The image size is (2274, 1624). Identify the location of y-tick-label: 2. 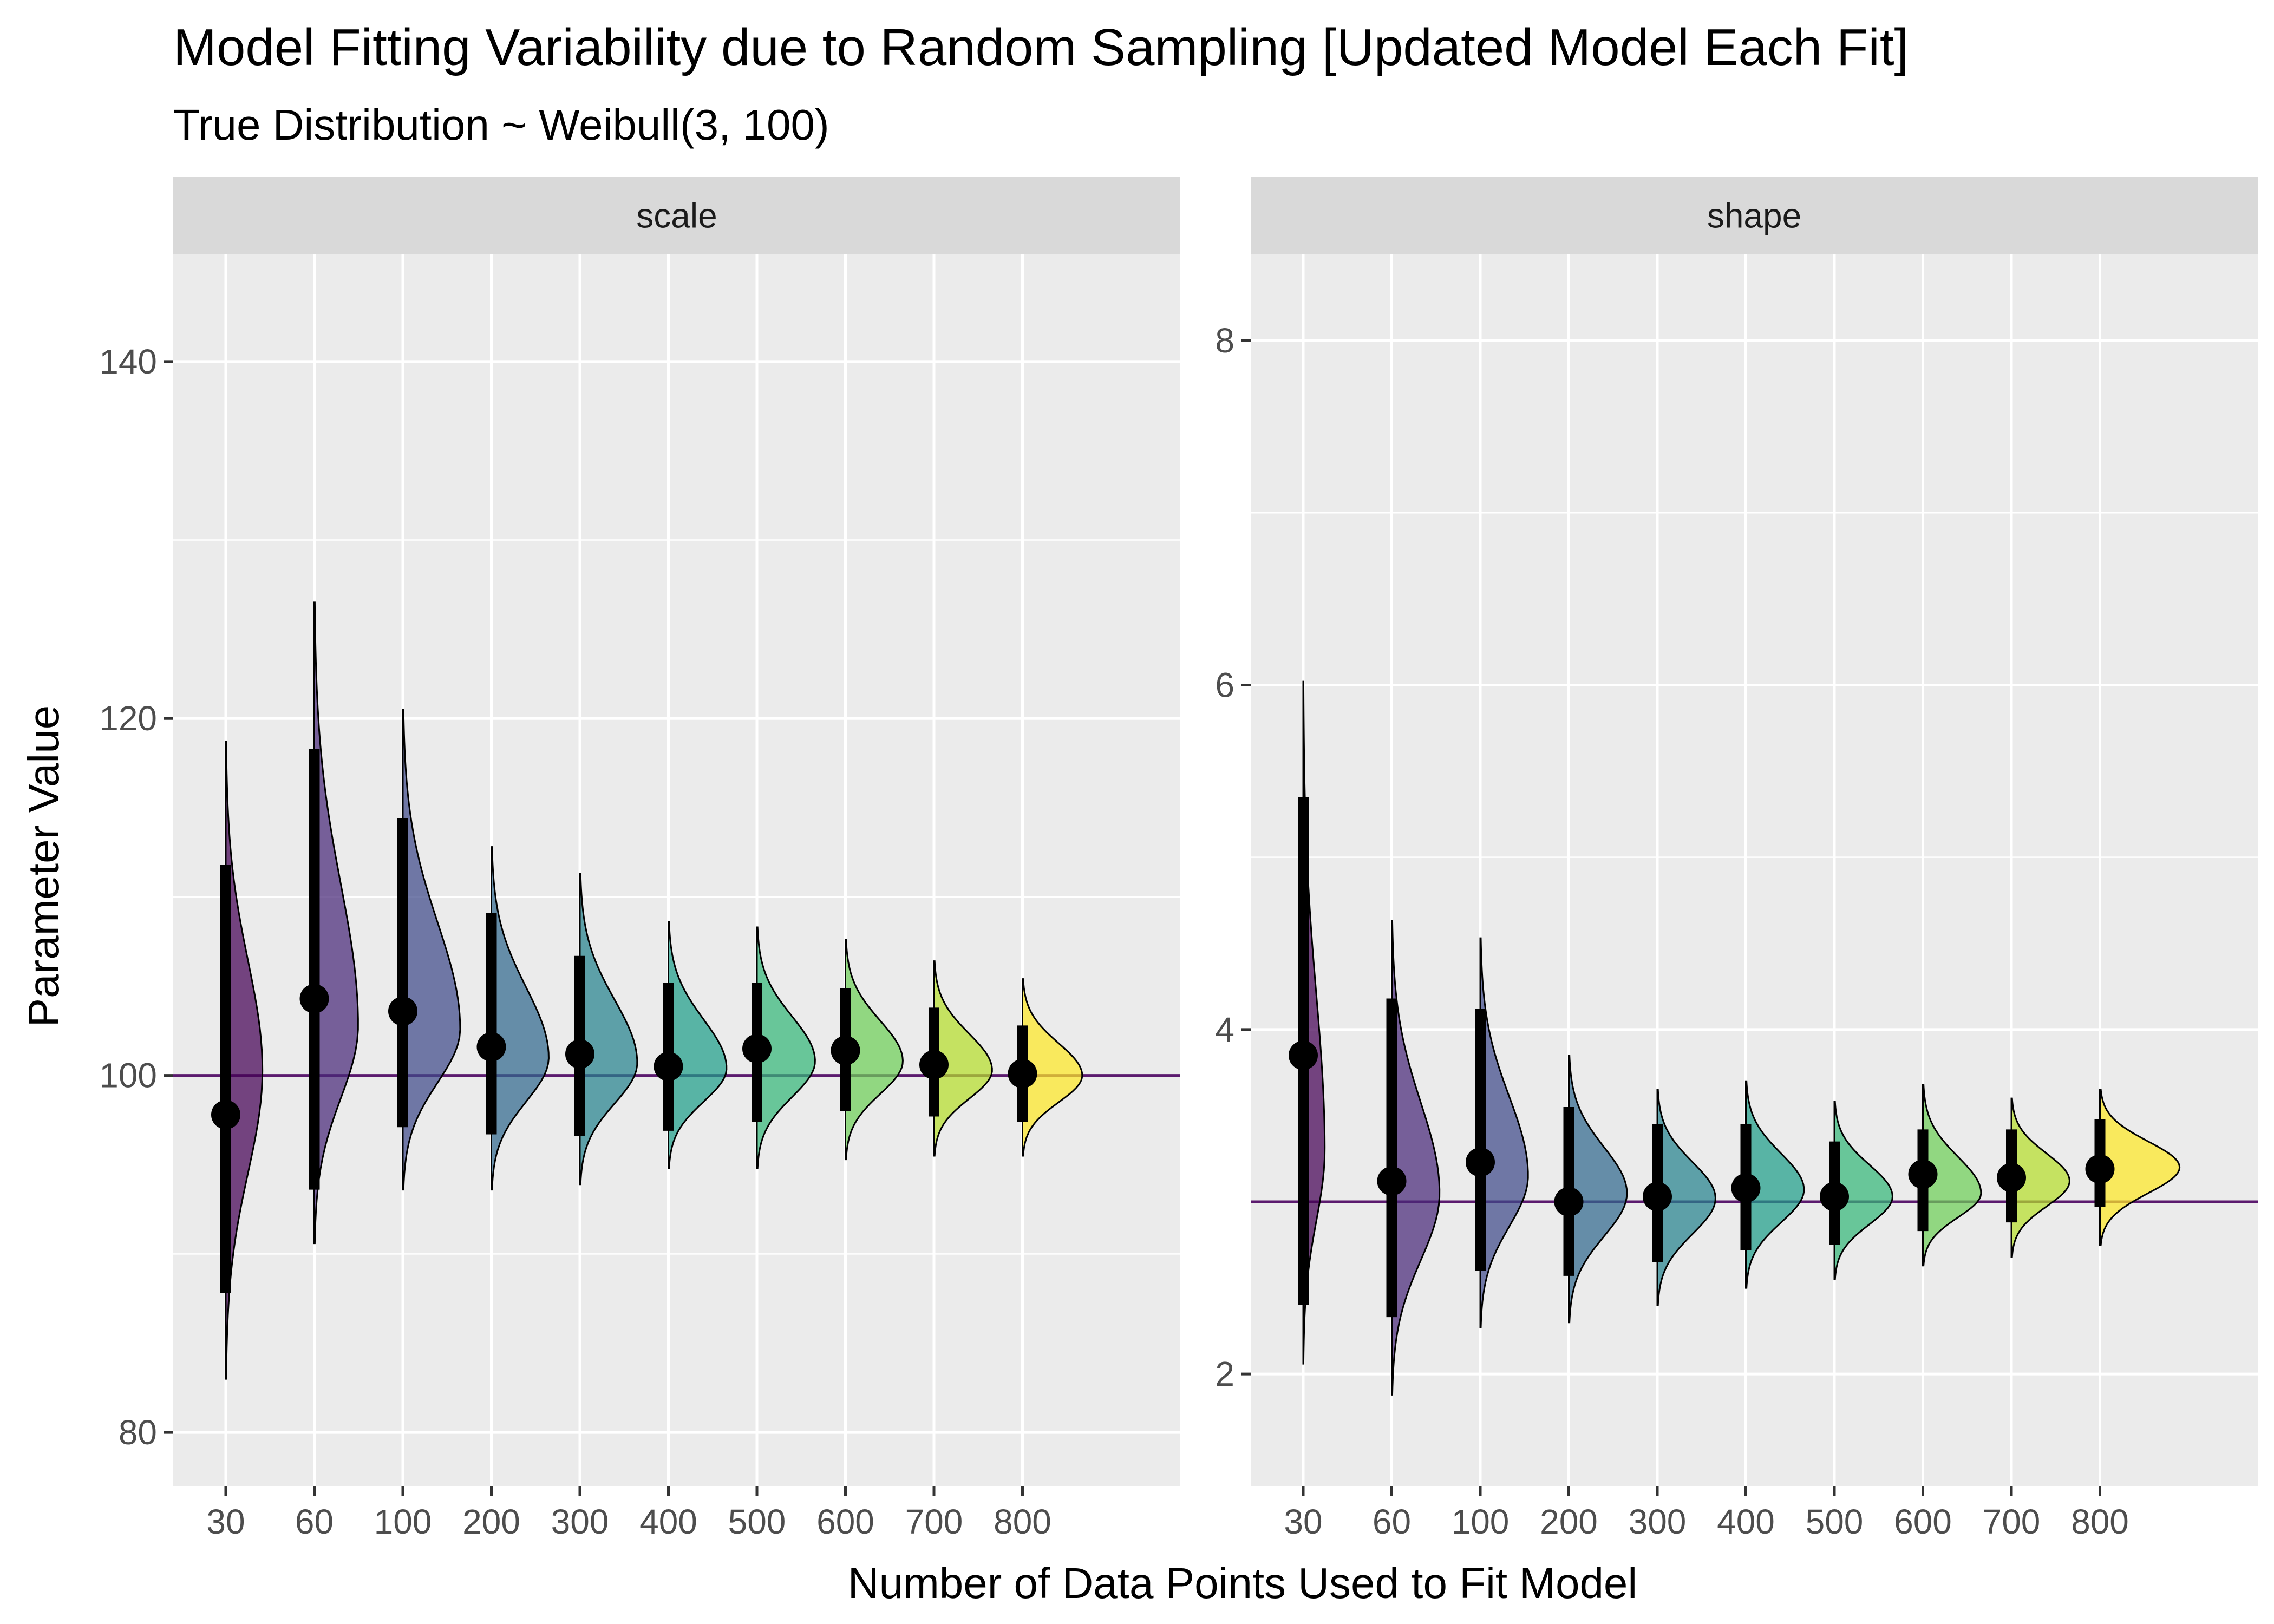
(1225, 1373).